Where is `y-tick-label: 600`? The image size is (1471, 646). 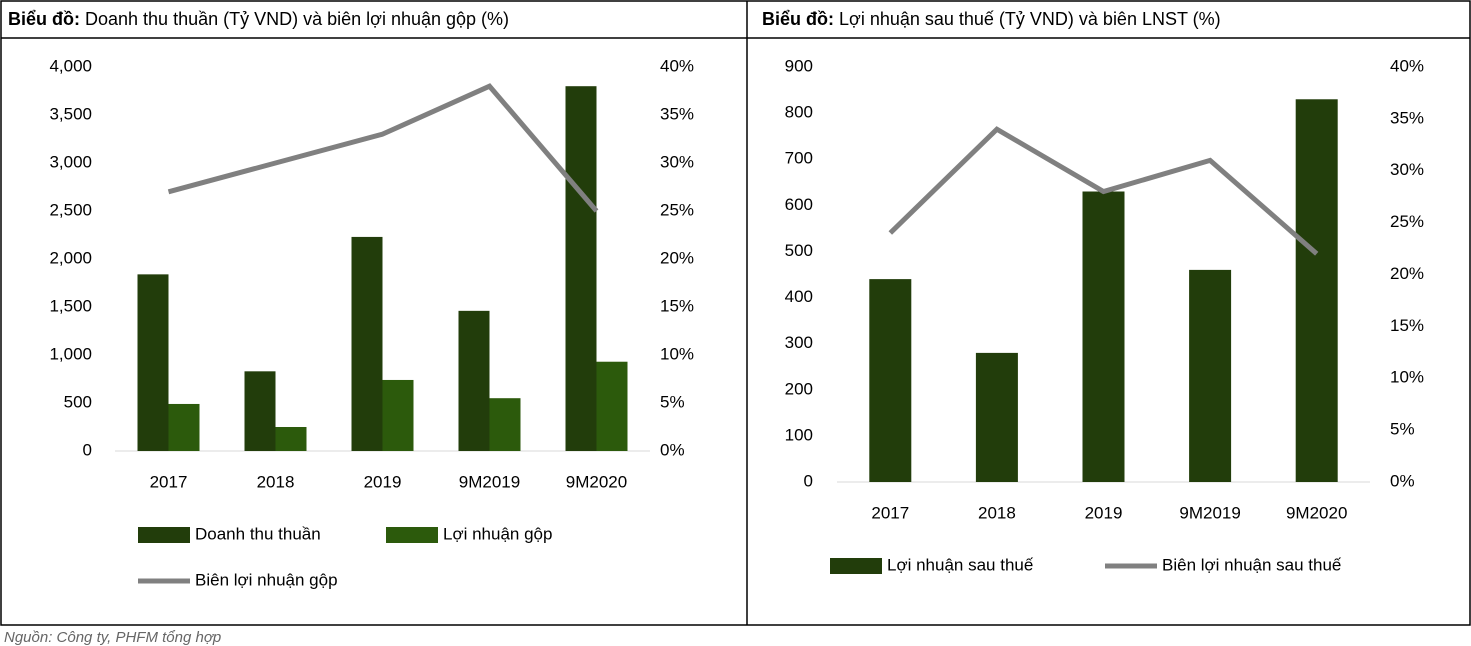 y-tick-label: 600 is located at coordinates (799, 204).